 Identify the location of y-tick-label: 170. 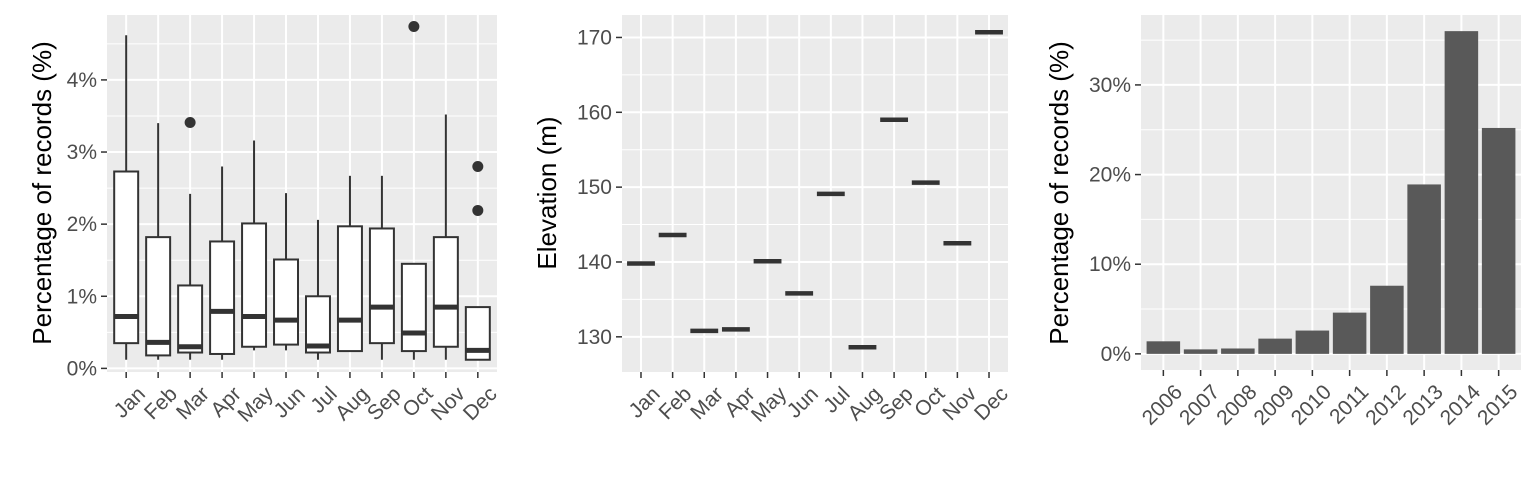
(594, 37).